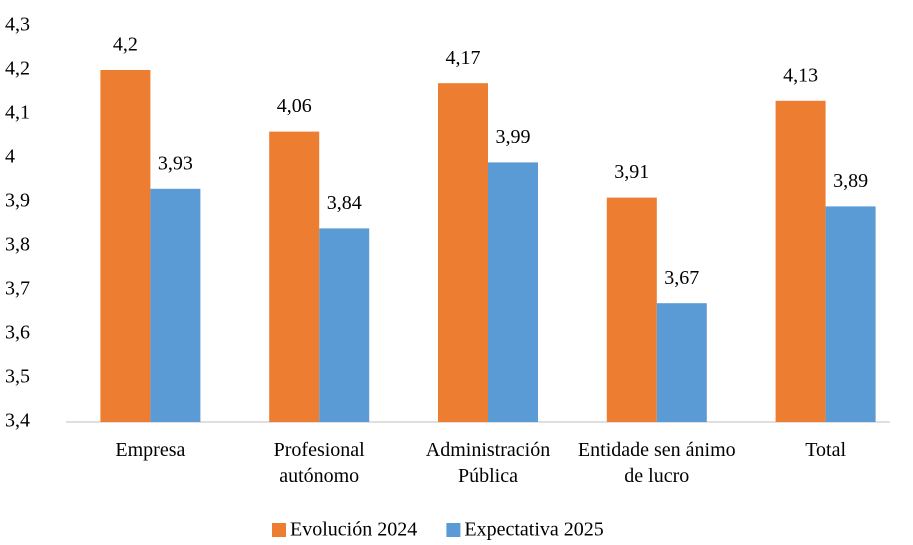 The width and height of the screenshot is (913, 545). Describe the element at coordinates (125, 45) in the screenshot. I see `data-label: 4,2` at that location.